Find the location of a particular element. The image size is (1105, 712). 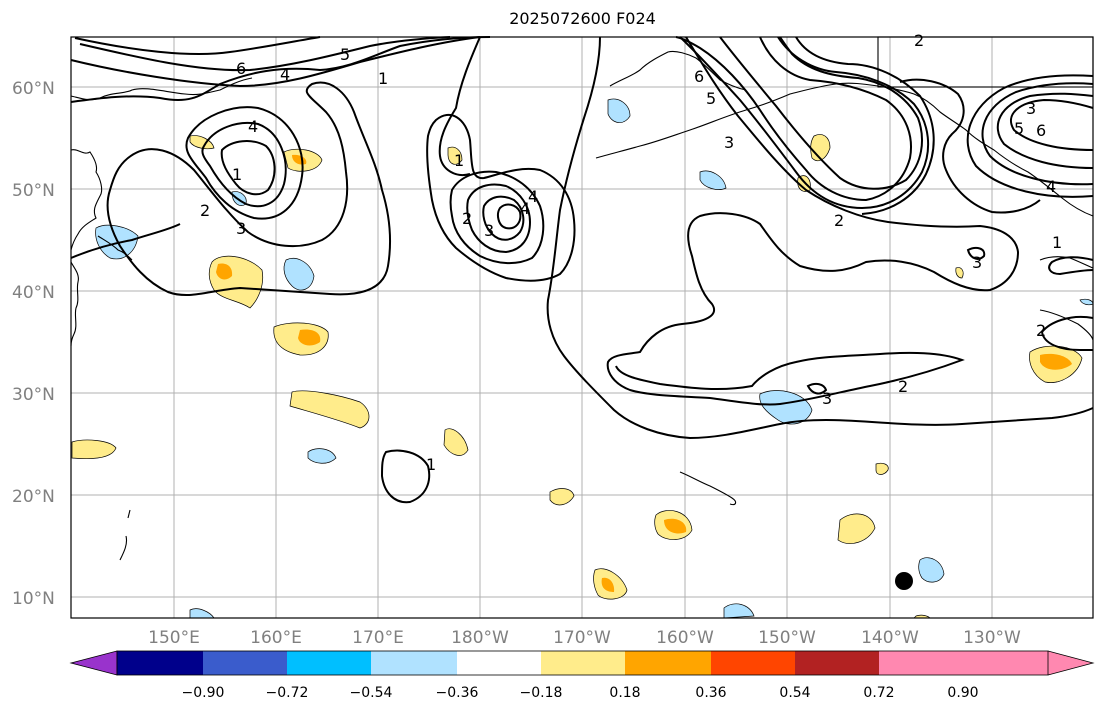

lat-label: 40°N is located at coordinates (33, 293).